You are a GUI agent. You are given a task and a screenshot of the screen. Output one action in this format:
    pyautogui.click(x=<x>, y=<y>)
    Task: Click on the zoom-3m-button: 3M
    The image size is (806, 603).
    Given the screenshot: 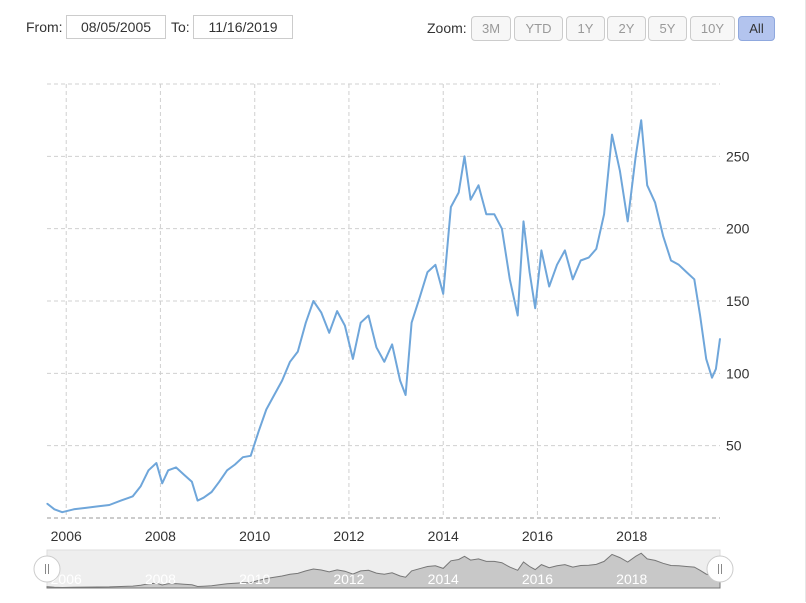 What is the action you would take?
    pyautogui.click(x=491, y=28)
    